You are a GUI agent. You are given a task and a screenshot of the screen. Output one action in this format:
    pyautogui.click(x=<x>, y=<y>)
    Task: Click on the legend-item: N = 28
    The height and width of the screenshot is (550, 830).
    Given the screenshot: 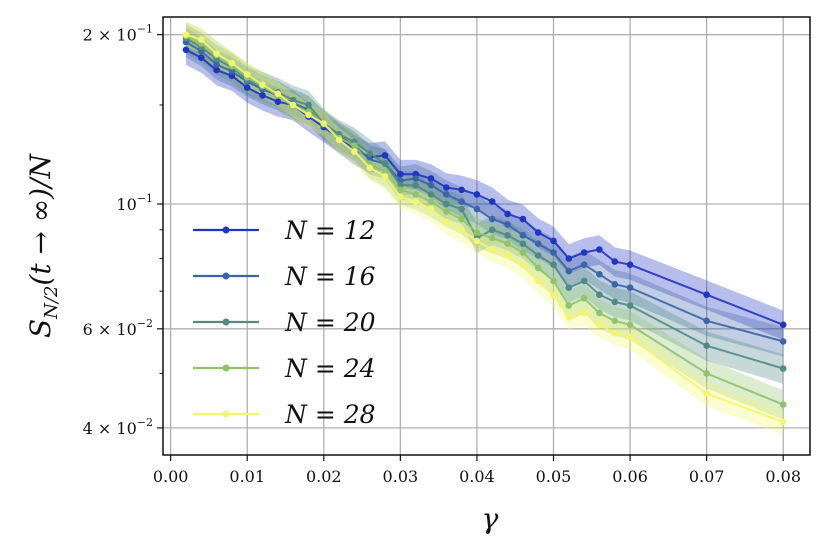 What is the action you would take?
    pyautogui.click(x=284, y=414)
    